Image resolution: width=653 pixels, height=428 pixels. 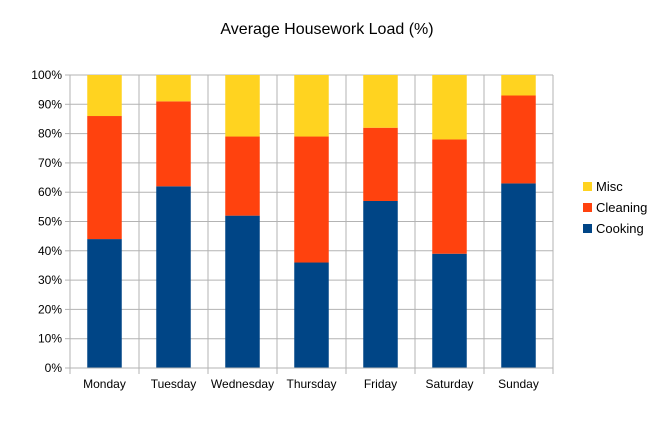 I want to click on legend-label: Cooking, so click(x=620, y=228).